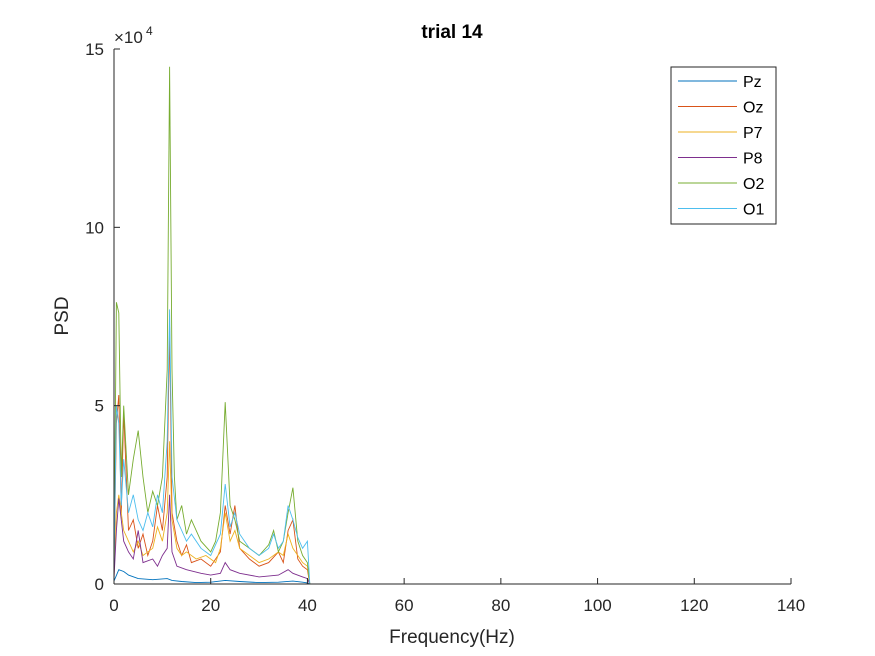 The image size is (875, 656). Describe the element at coordinates (94, 227) in the screenshot. I see `y-tick-label: 10` at that location.